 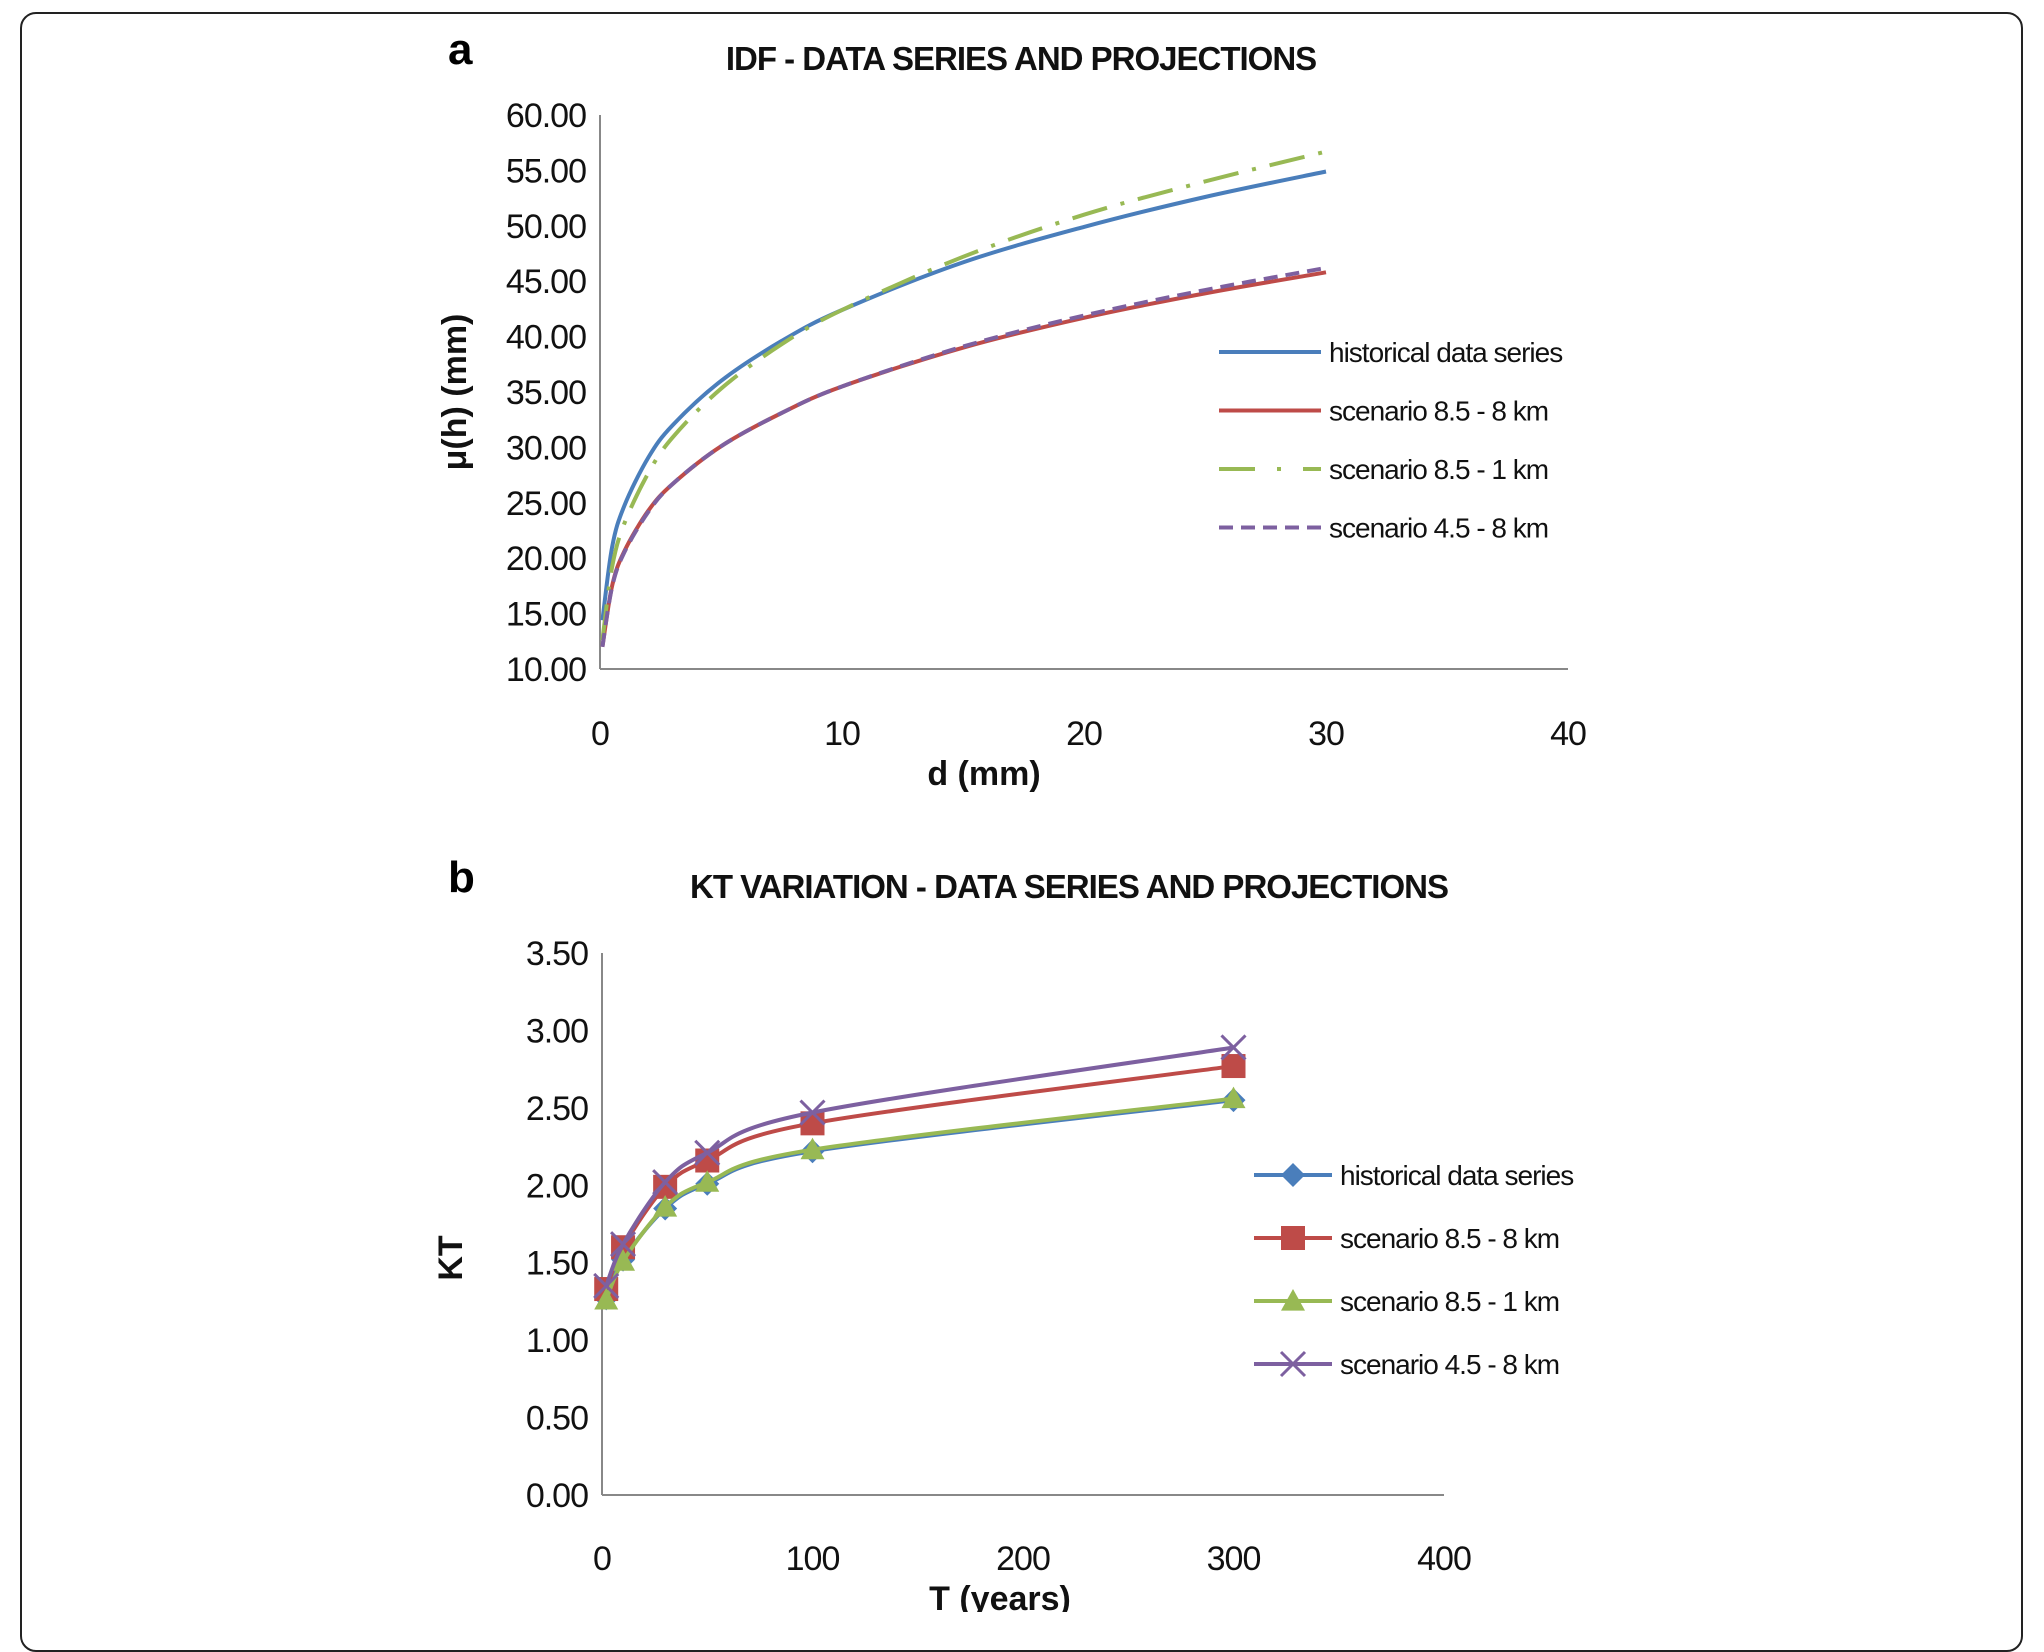 I want to click on y-tick-label: 3.50, so click(x=557, y=954).